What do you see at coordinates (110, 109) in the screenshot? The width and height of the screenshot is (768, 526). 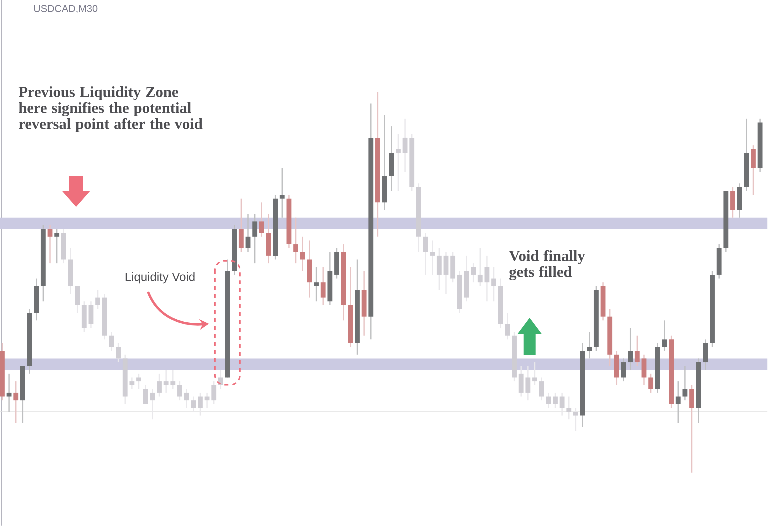 I see `annotation: Previous Liquidity Zone here signifies the potential reversal point after the void` at bounding box center [110, 109].